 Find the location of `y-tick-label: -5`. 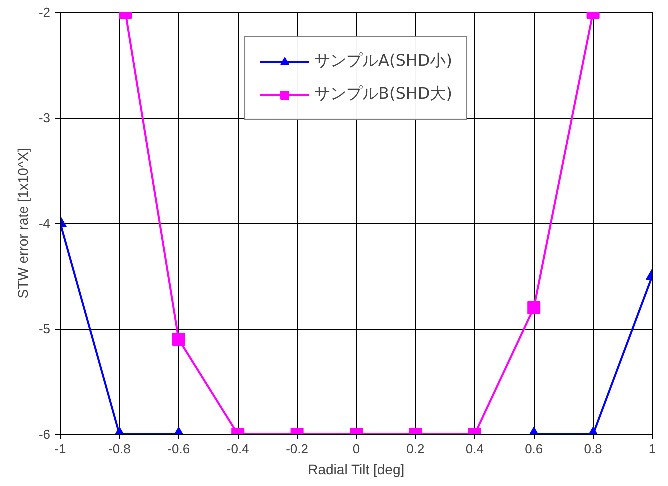

y-tick-label: -5 is located at coordinates (44, 329).